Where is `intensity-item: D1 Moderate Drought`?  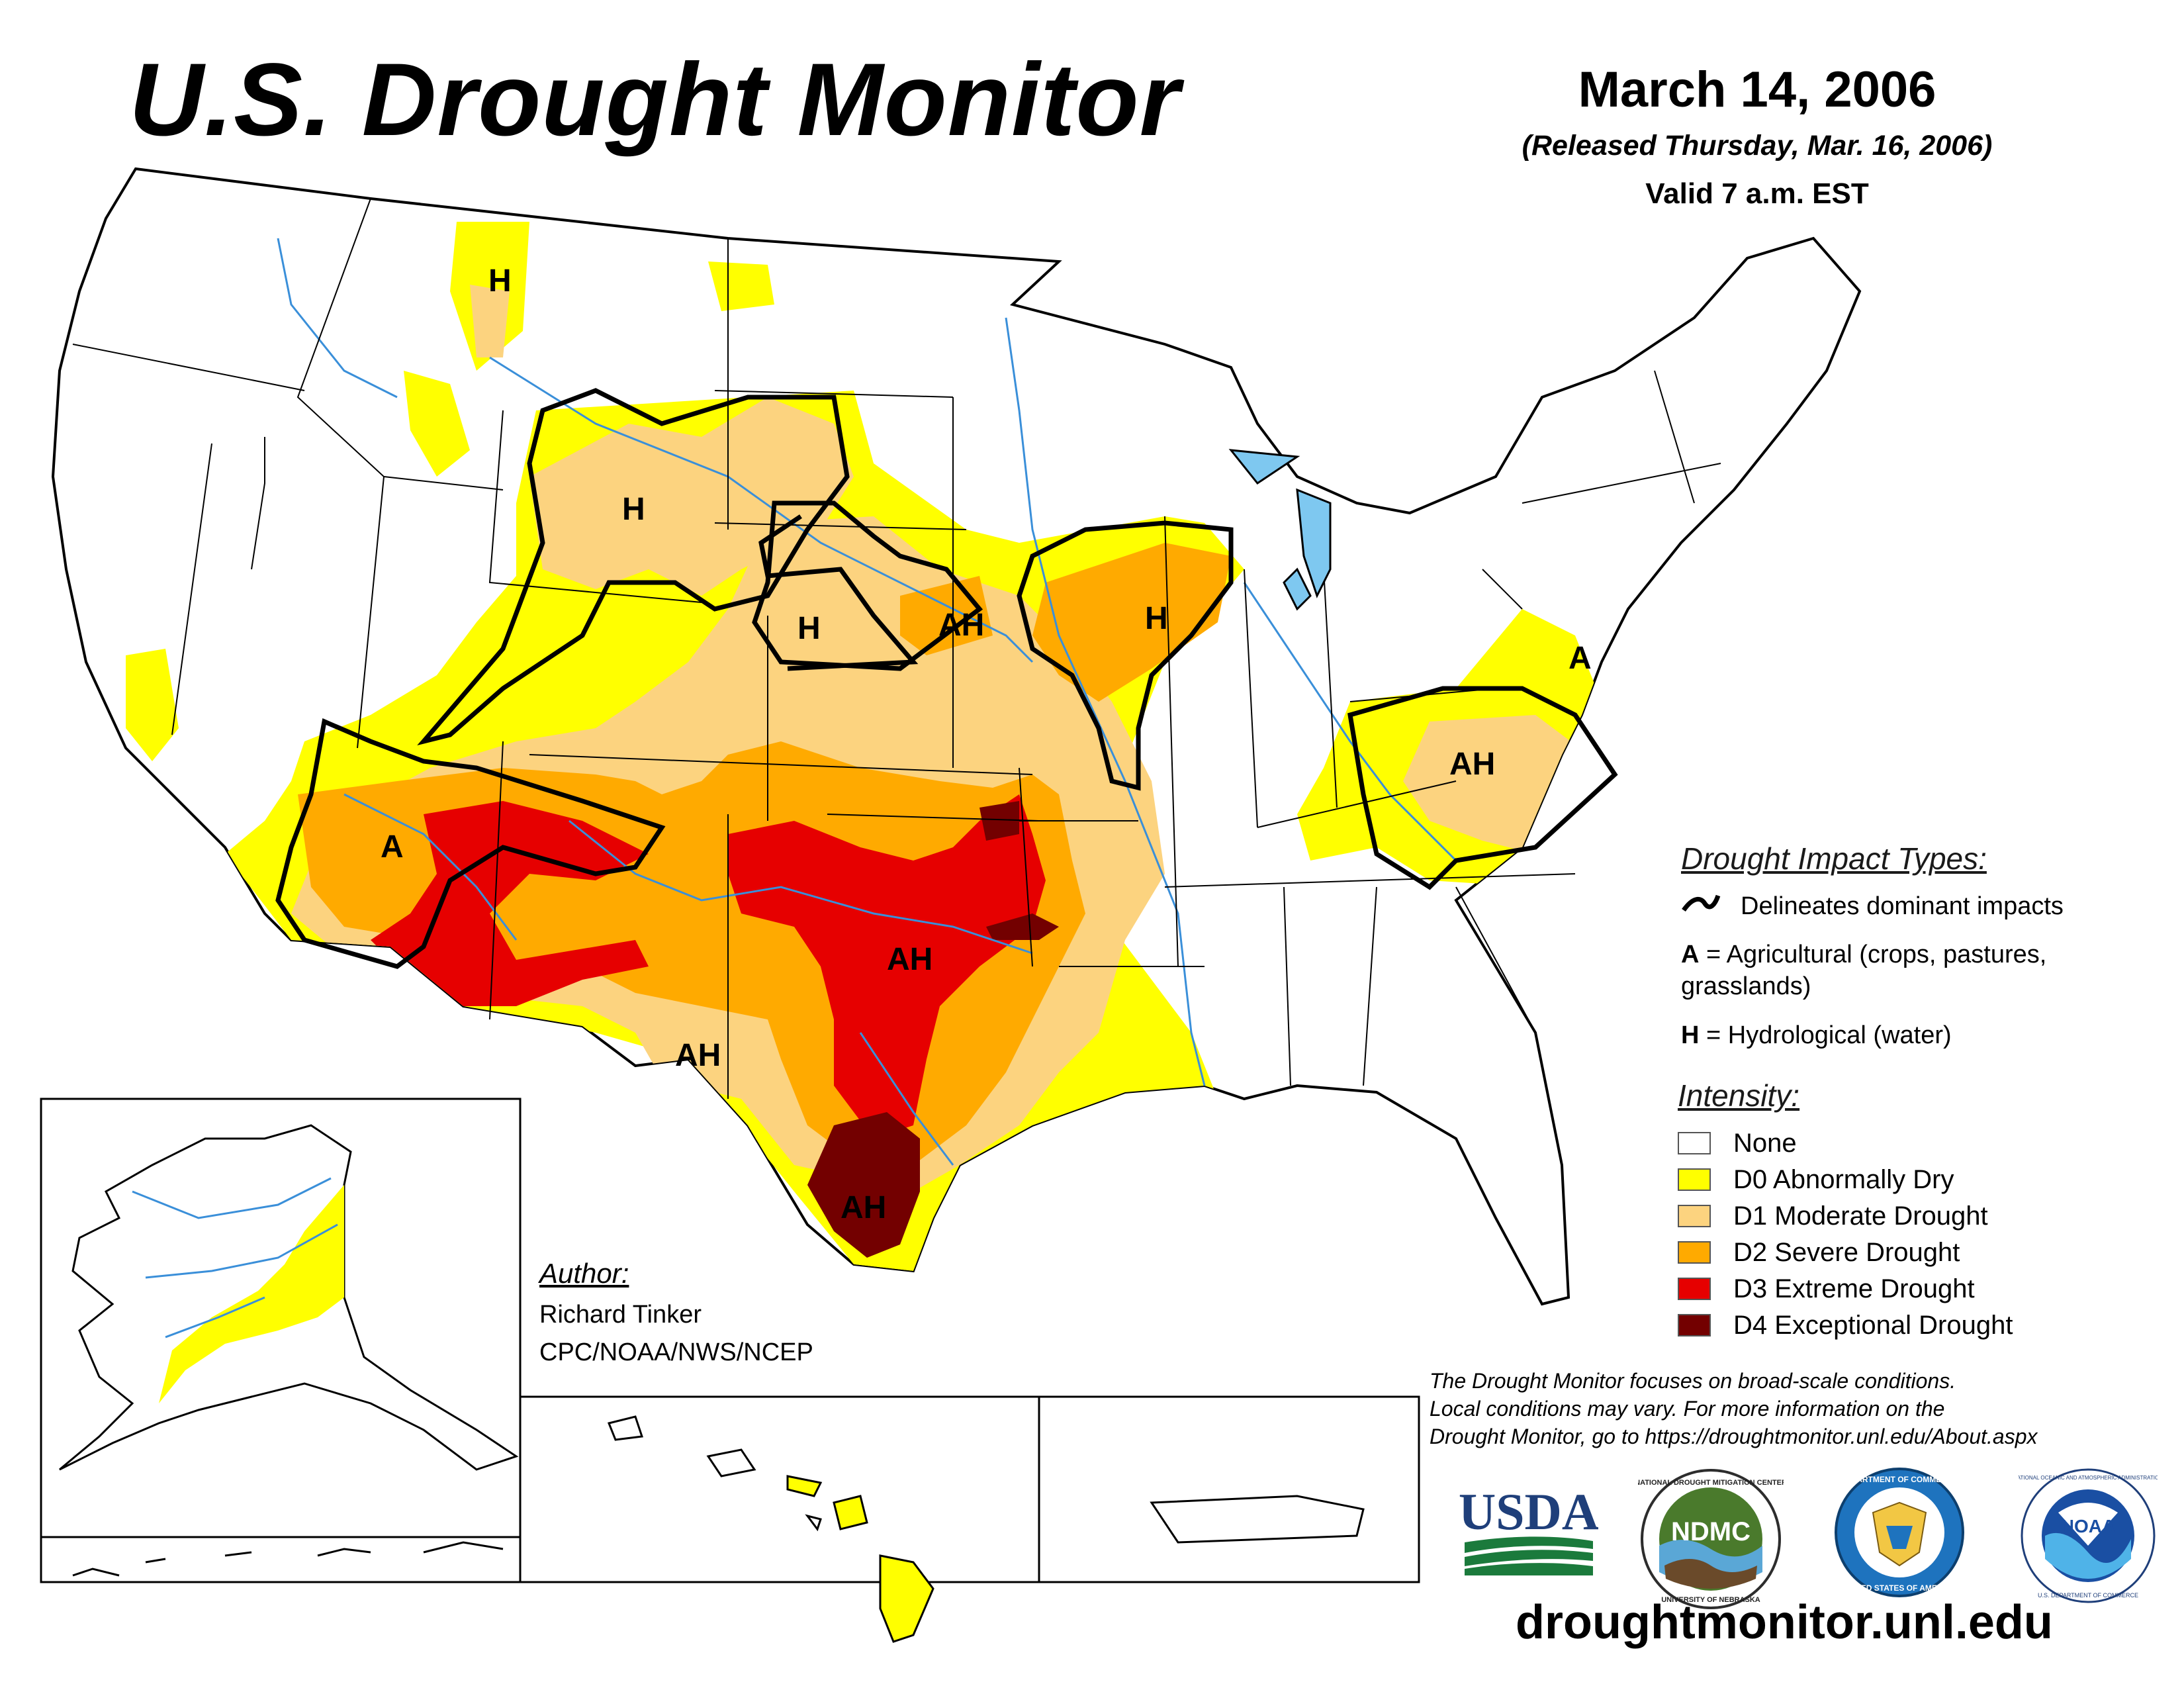
intensity-item: D1 Moderate Drought is located at coordinates (1833, 1216).